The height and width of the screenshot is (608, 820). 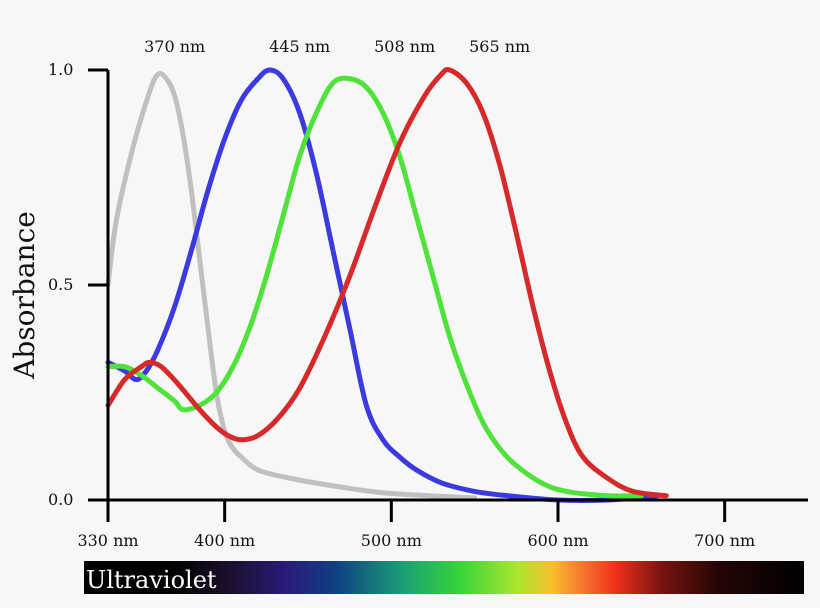 I want to click on peak-label-3: 508 nm, so click(x=404, y=46).